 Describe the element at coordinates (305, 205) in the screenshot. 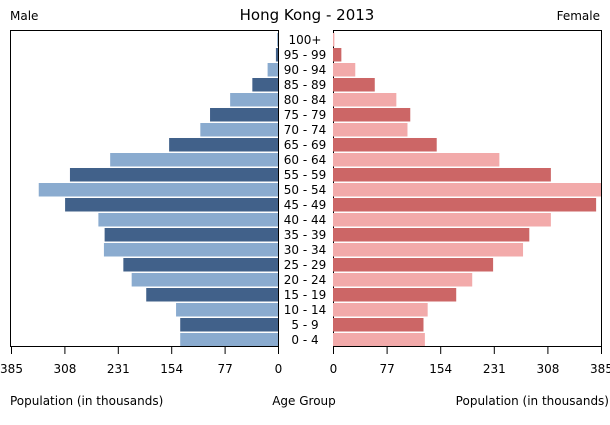

I see `age-label-45-49: 45 - 49` at that location.